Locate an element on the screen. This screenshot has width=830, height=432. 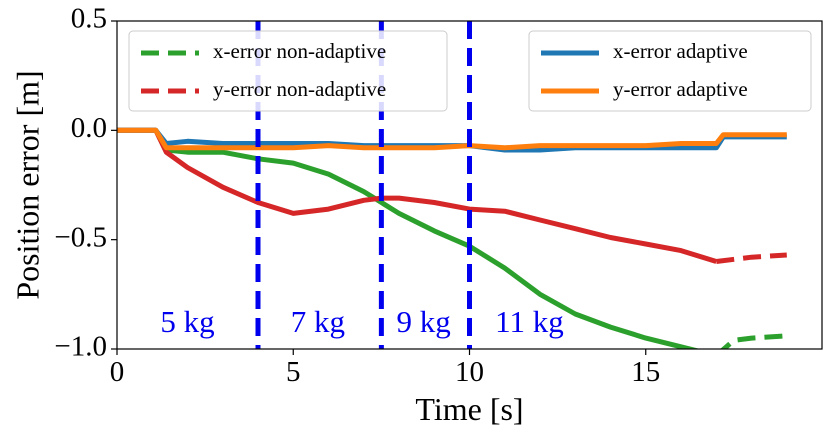
y-tick-label: 0.0 is located at coordinates (89, 128).